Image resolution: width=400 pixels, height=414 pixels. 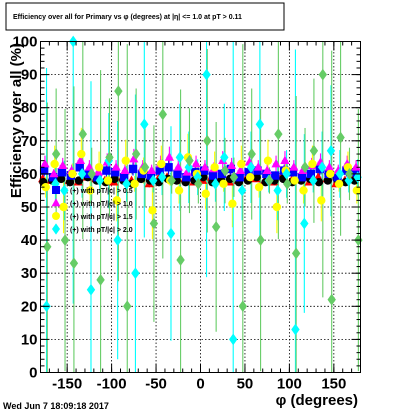 I want to click on y-tick-label: 0, so click(x=33, y=373).